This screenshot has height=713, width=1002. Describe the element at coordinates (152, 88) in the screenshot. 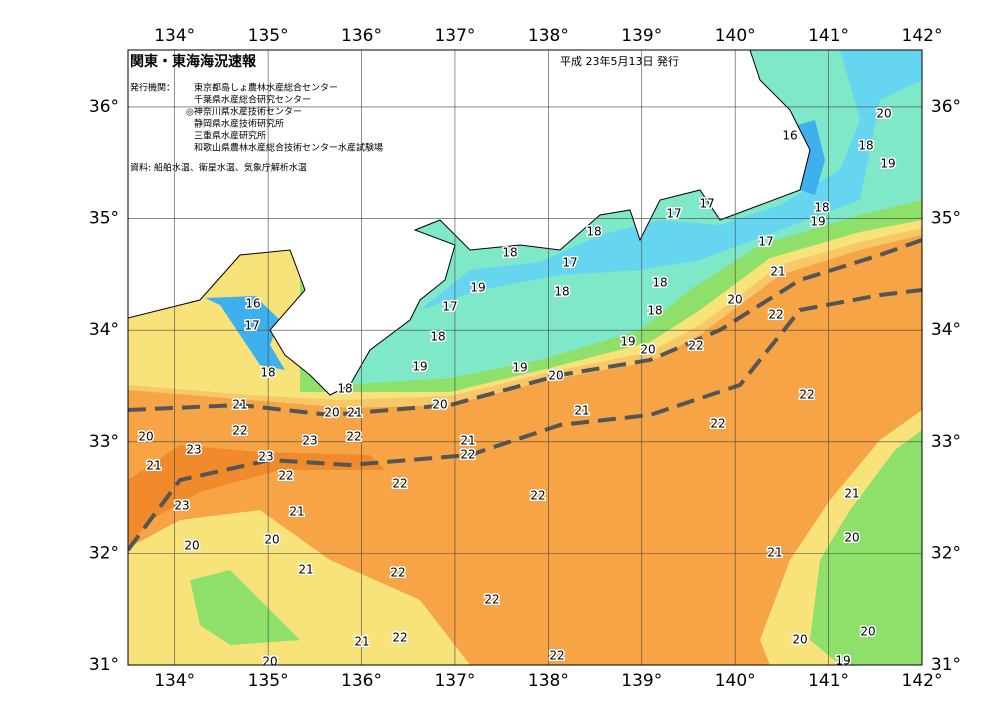

I see `issuer-label: 発行機関：` at that location.